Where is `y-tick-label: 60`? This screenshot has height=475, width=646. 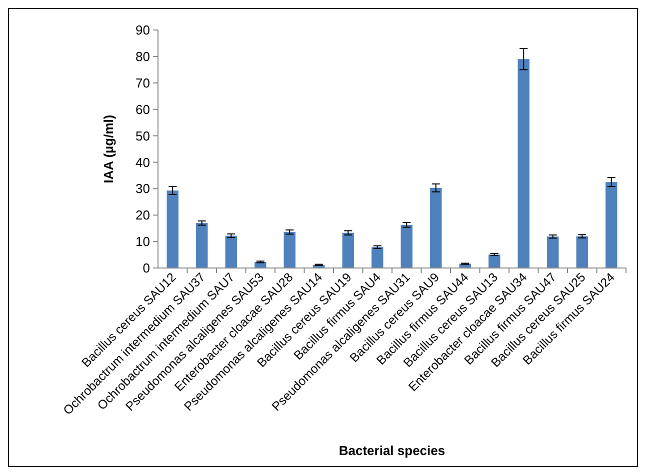 y-tick-label: 60 is located at coordinates (143, 109).